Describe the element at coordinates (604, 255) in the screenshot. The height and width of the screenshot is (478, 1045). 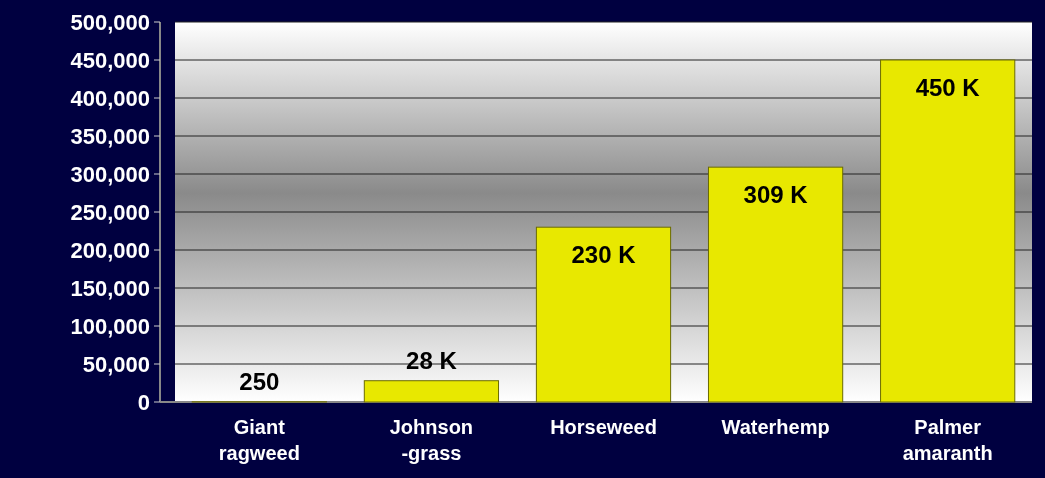
I see `data-label: 230 K` at that location.